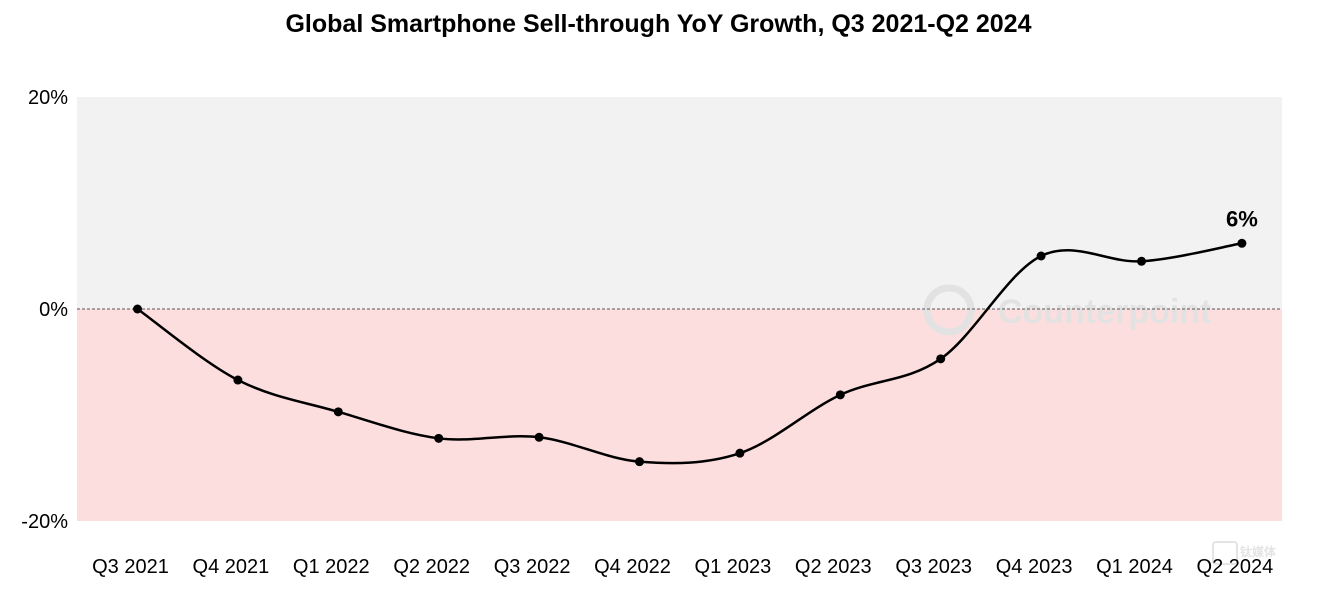 Image resolution: width=1317 pixels, height=591 pixels. Describe the element at coordinates (1134, 567) in the screenshot. I see `x-tick-label: Q1 2024` at that location.